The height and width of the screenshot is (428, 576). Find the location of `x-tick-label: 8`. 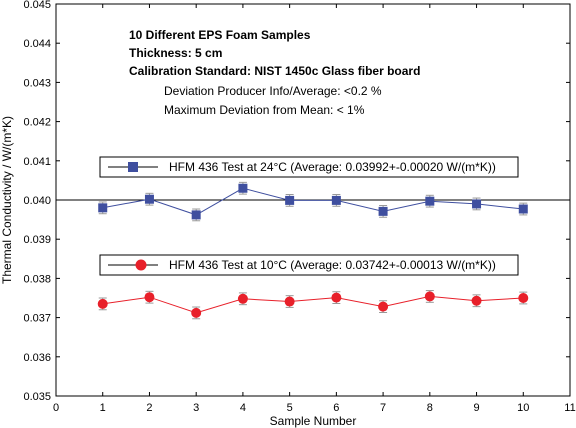

x-tick-label: 8 is located at coordinates (430, 408).